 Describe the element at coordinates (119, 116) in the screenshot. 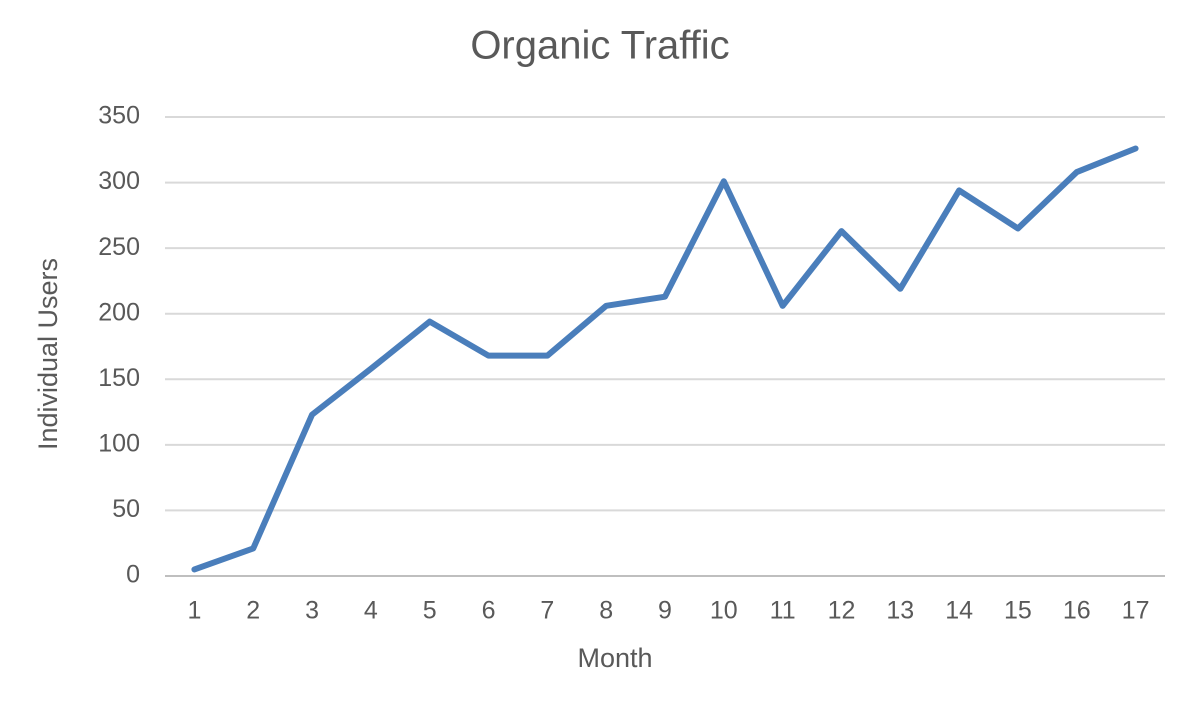

I see `y-tick-label: 350` at that location.